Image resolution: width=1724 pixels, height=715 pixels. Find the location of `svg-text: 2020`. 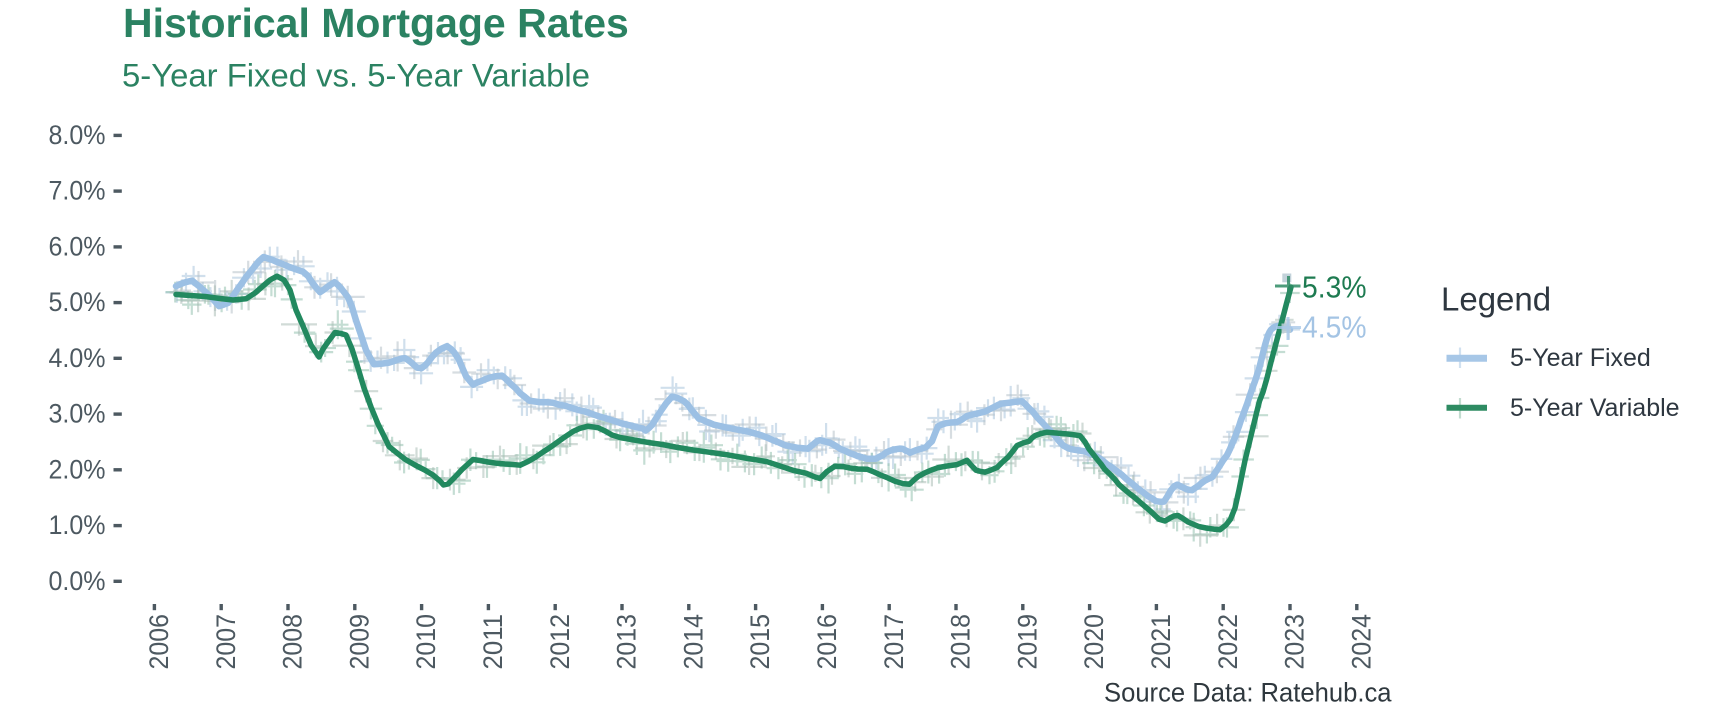

svg-text: 2020 is located at coordinates (1094, 642).